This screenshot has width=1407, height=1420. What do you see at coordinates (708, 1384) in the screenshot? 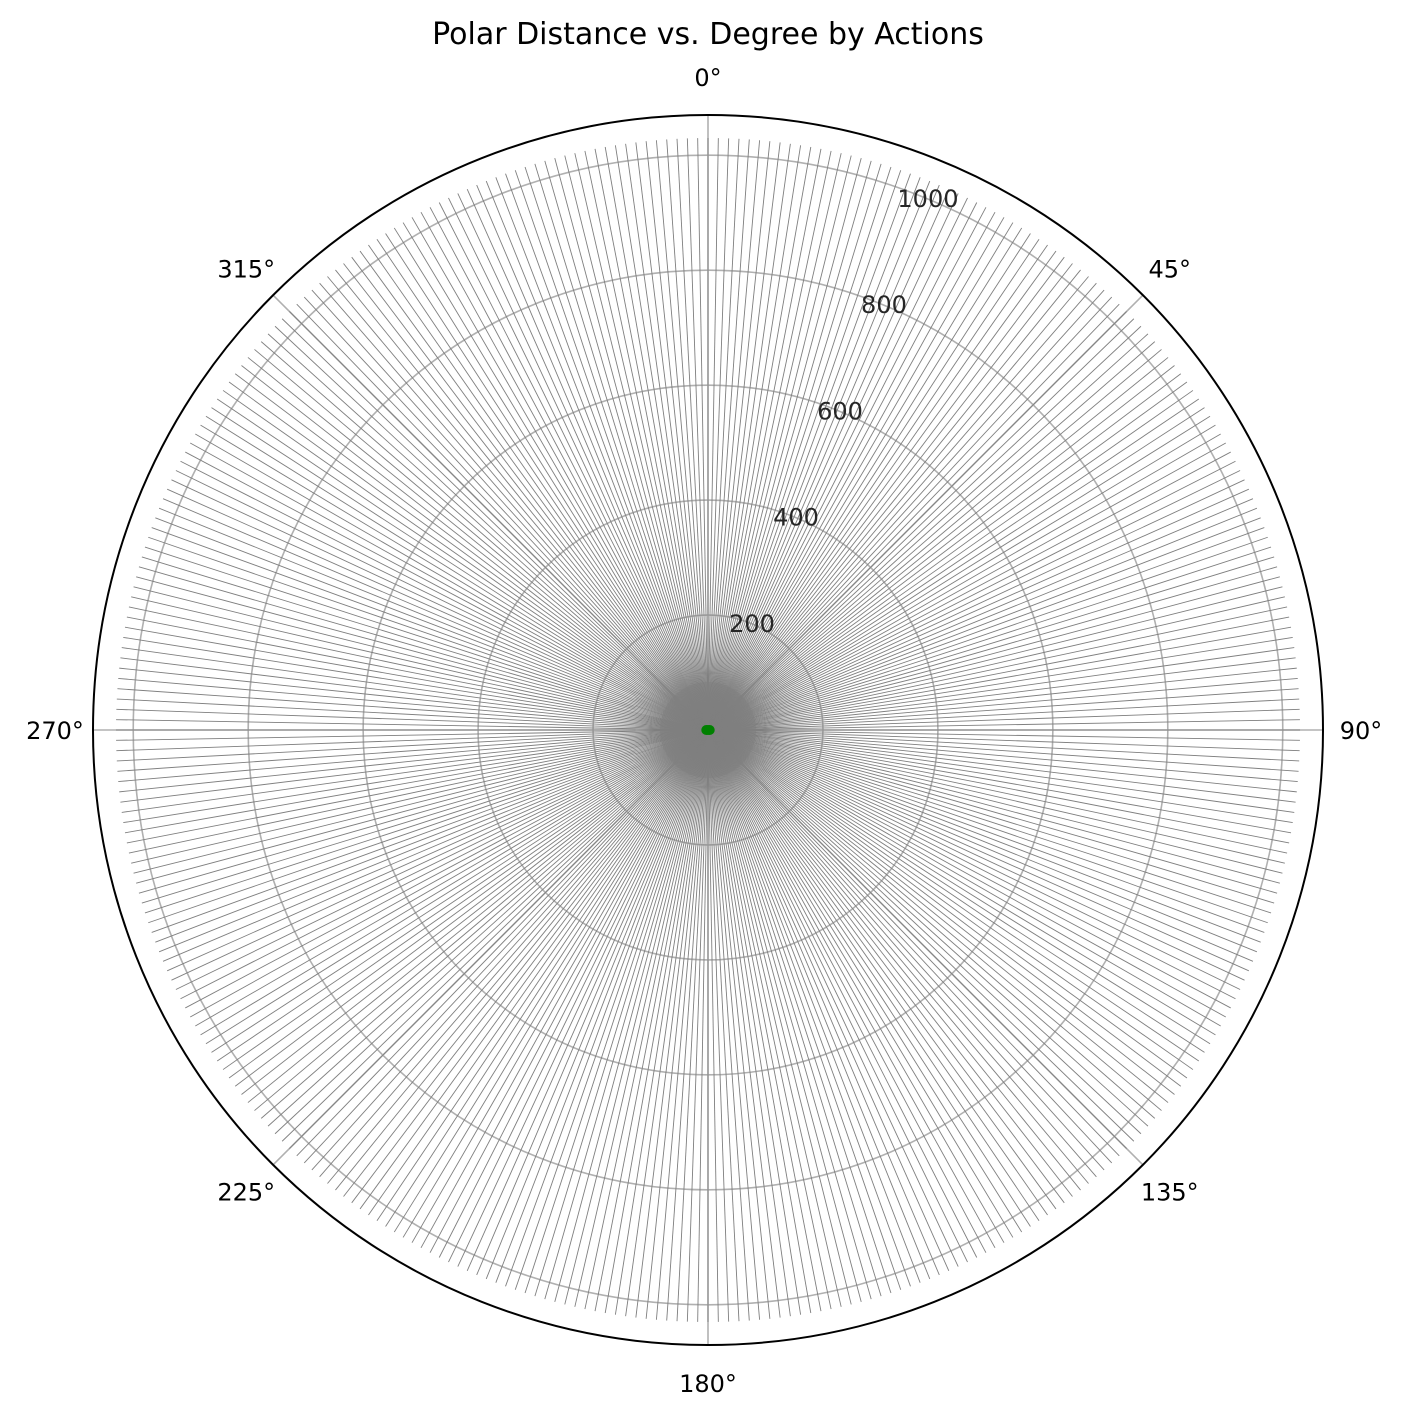
I see `angle-tick-label: 180°` at bounding box center [708, 1384].